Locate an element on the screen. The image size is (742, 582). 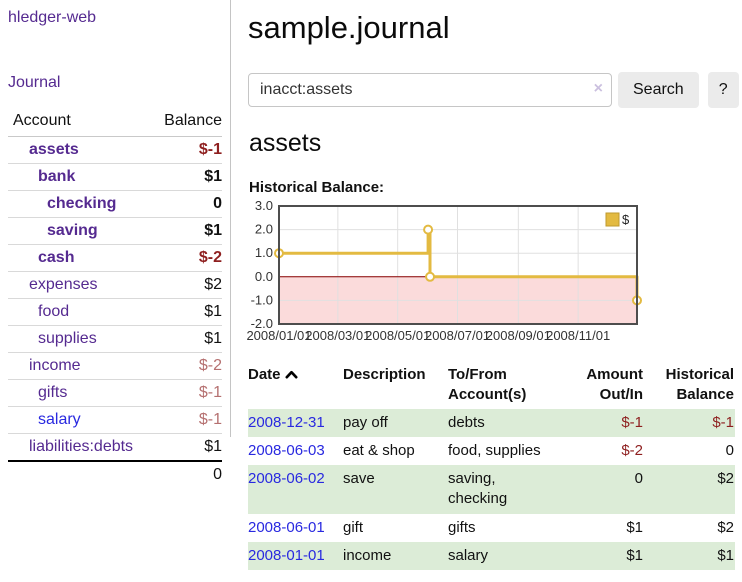
search-input is located at coordinates (430, 90).